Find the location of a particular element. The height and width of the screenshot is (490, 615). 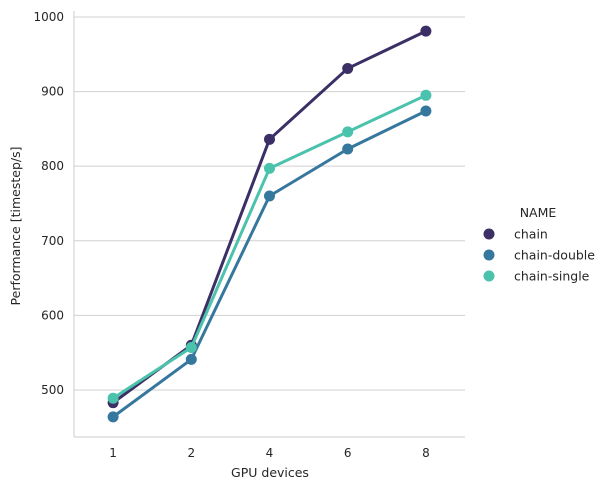

y-axis-label: Performance [timestep/s] is located at coordinates (15, 226).